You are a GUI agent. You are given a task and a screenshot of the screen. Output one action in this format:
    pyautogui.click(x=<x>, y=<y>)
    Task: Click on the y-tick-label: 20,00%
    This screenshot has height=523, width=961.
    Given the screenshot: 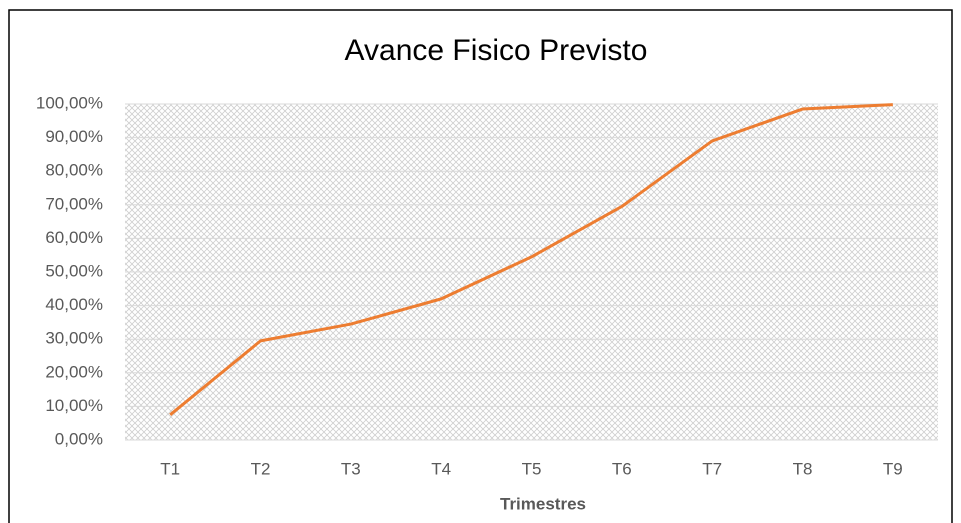 What is the action you would take?
    pyautogui.click(x=74, y=371)
    